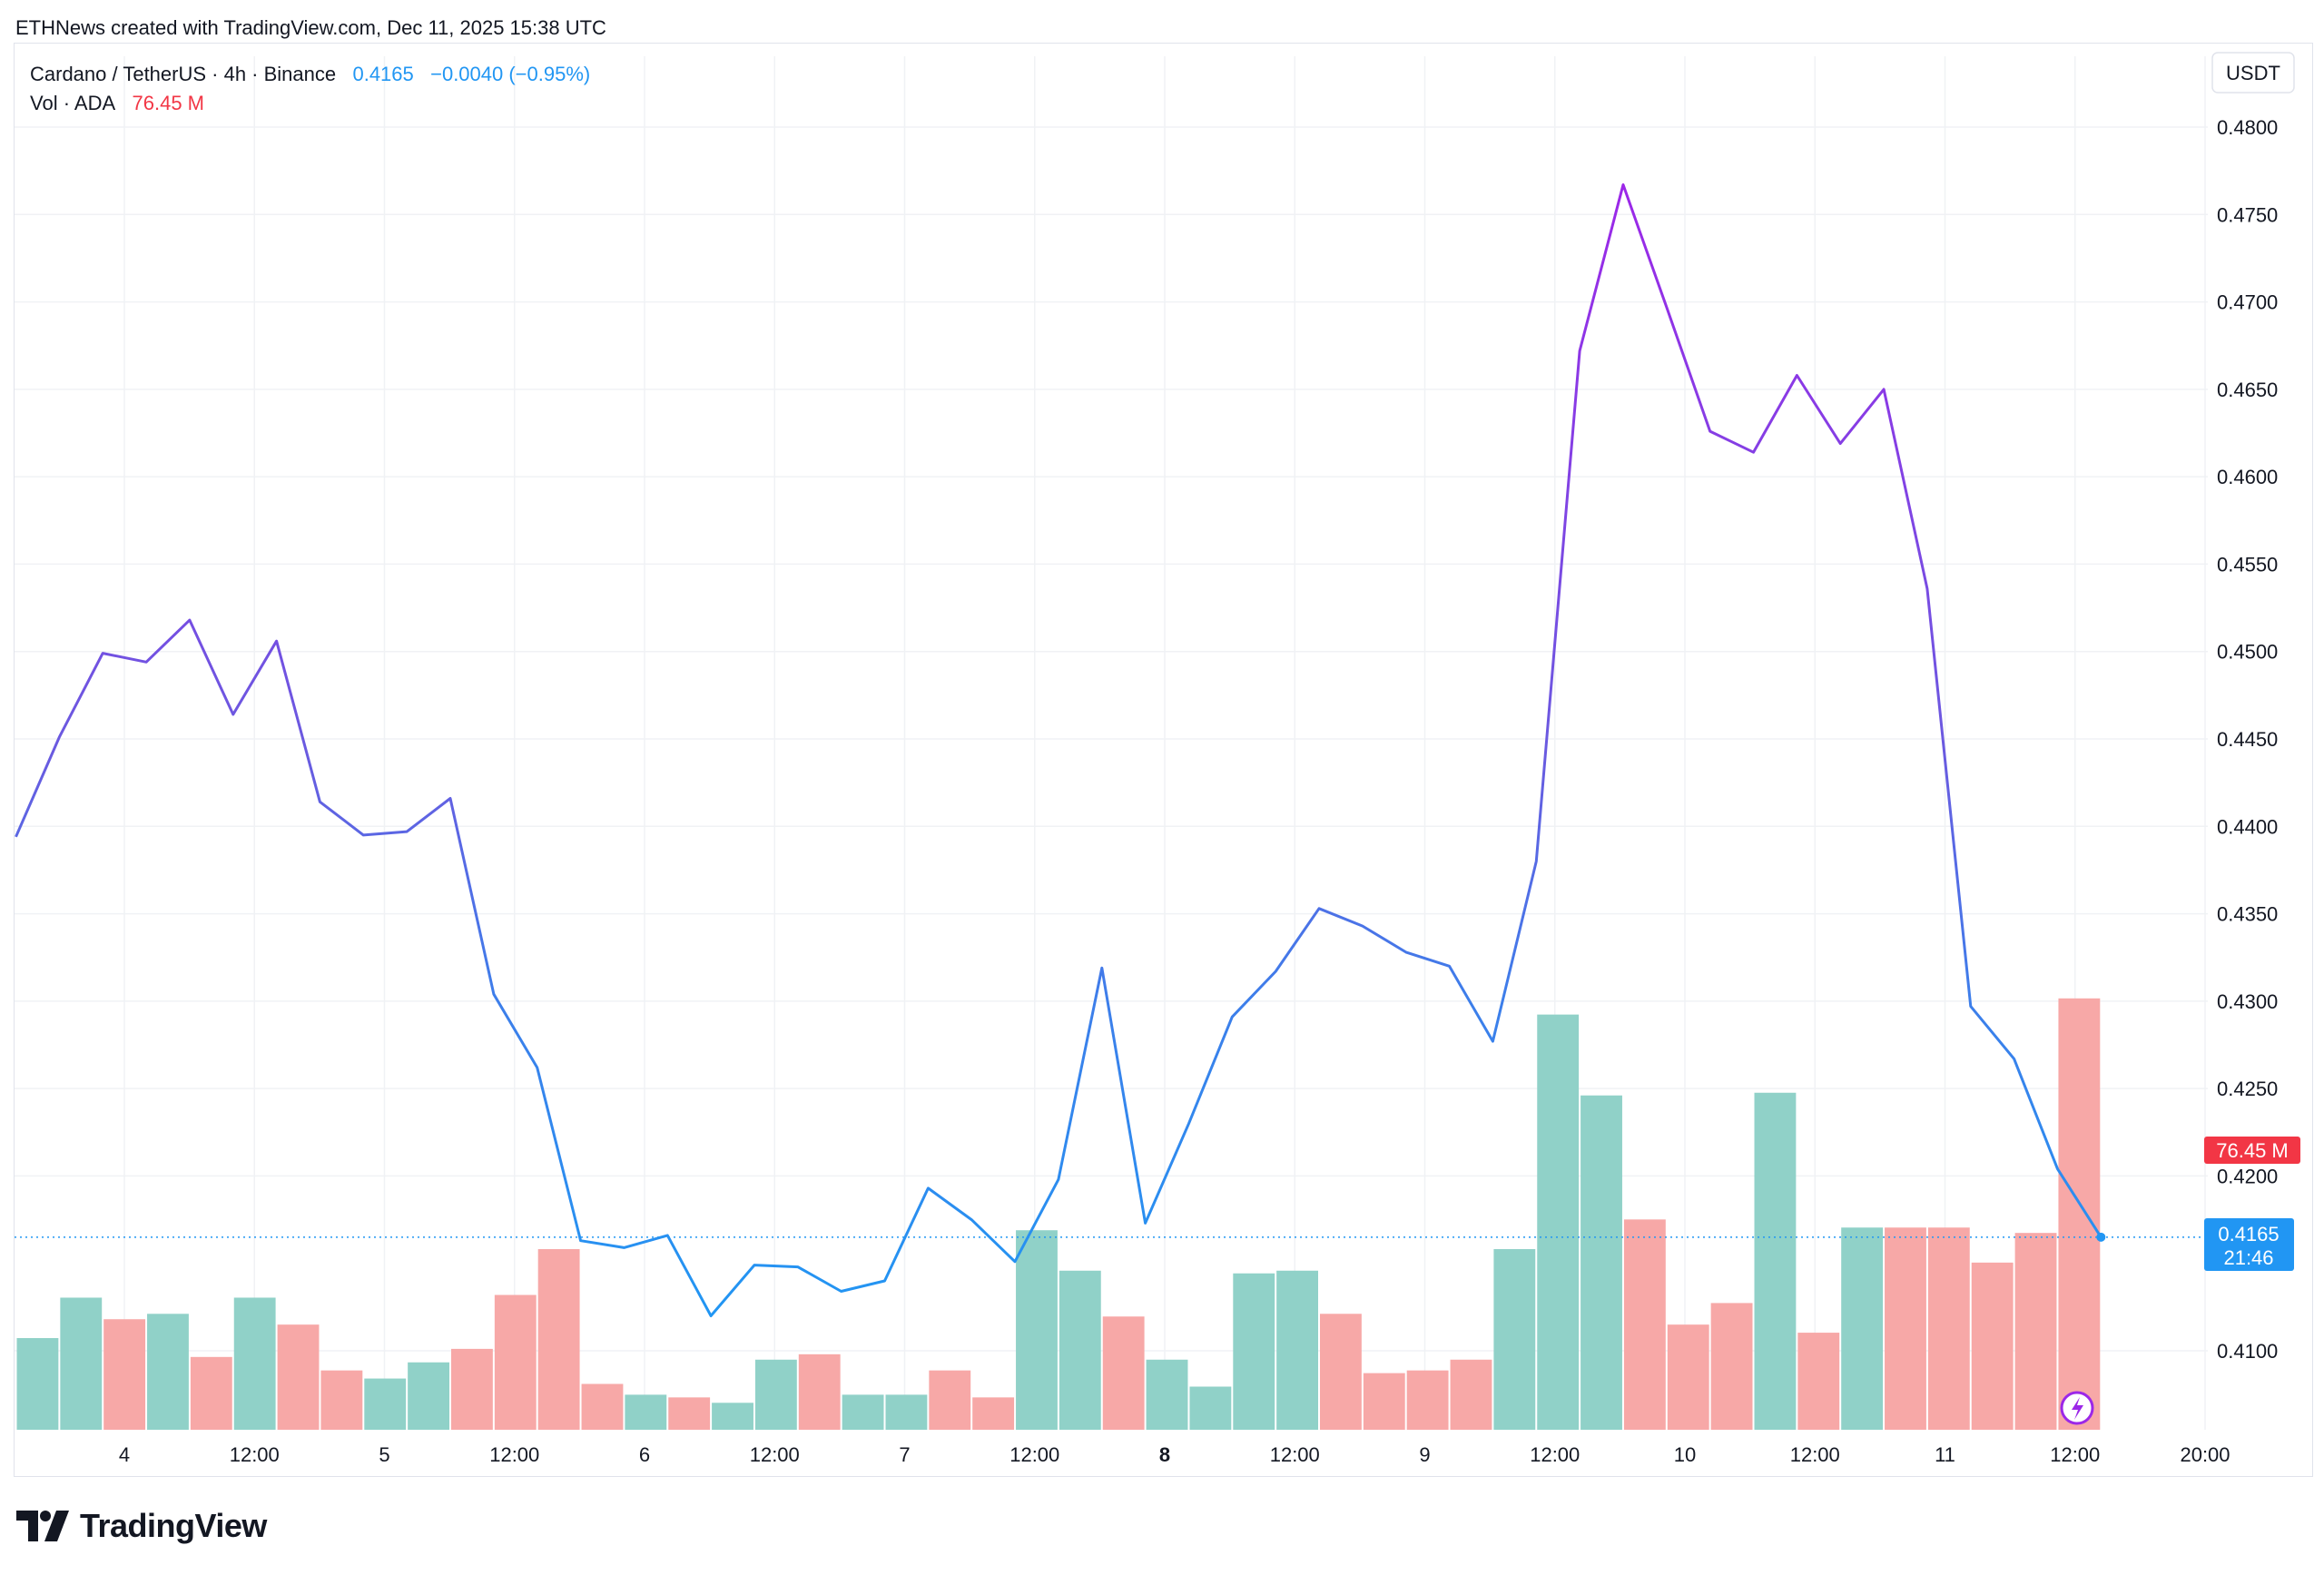  I want to click on tradingview-logo: TradingView, so click(141, 1526).